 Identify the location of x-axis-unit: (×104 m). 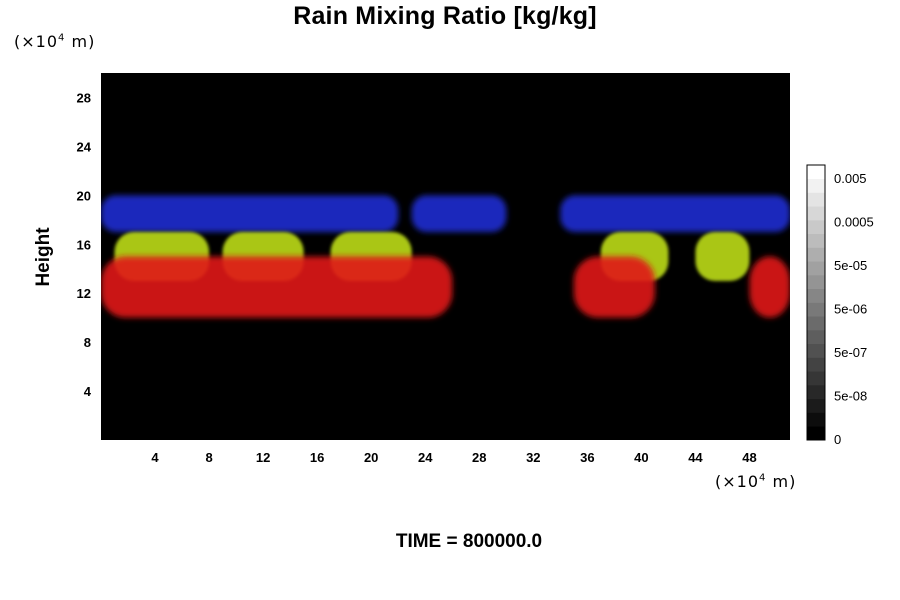
(755, 481).